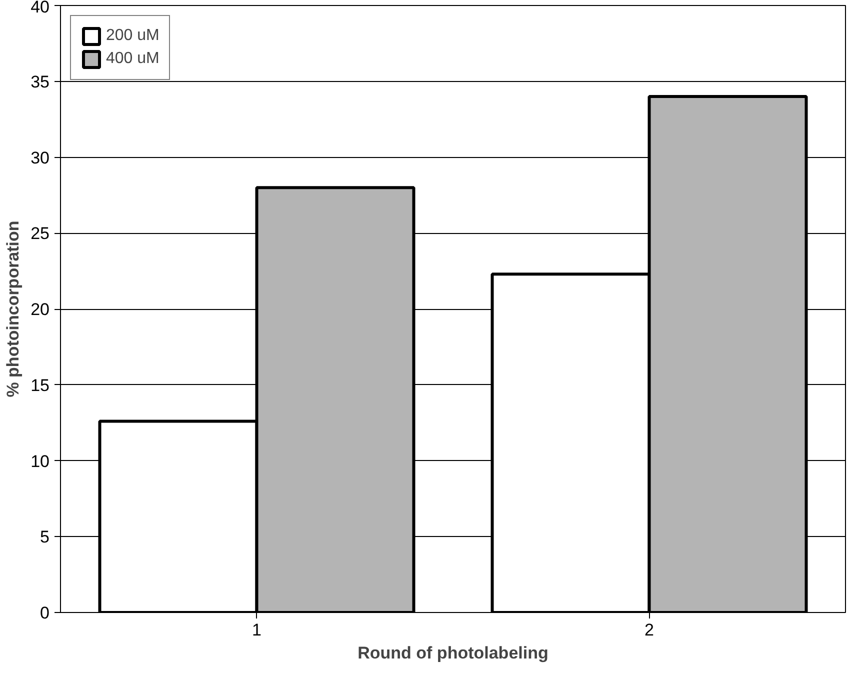  What do you see at coordinates (40, 385) in the screenshot?
I see `y-tick-label: 15` at bounding box center [40, 385].